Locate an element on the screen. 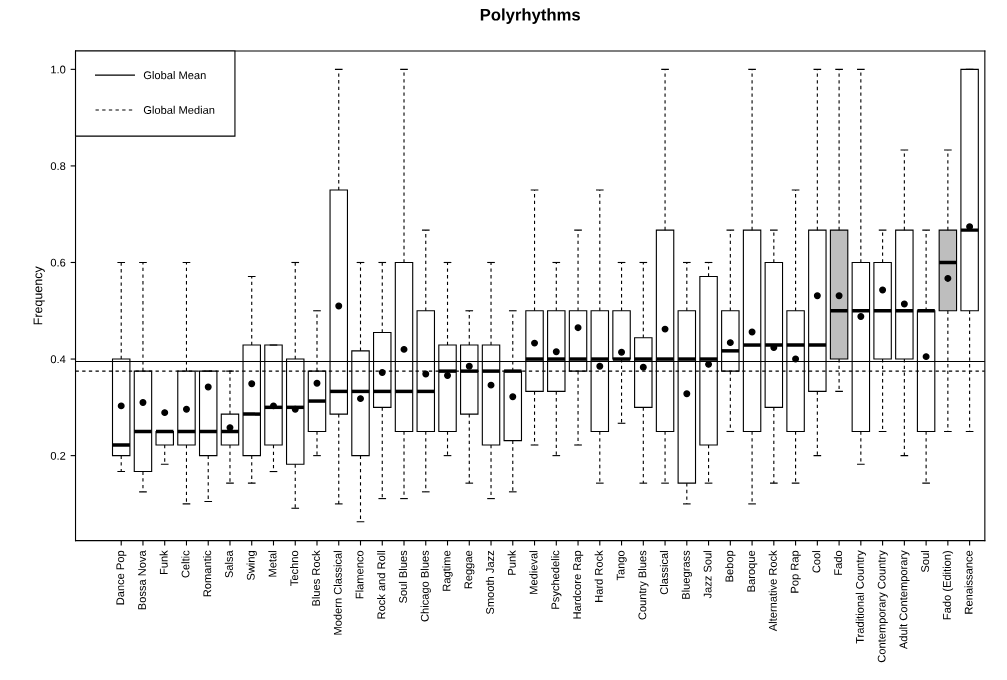 The height and width of the screenshot is (680, 1007). x-tick-label: Psychedelic is located at coordinates (556, 579).